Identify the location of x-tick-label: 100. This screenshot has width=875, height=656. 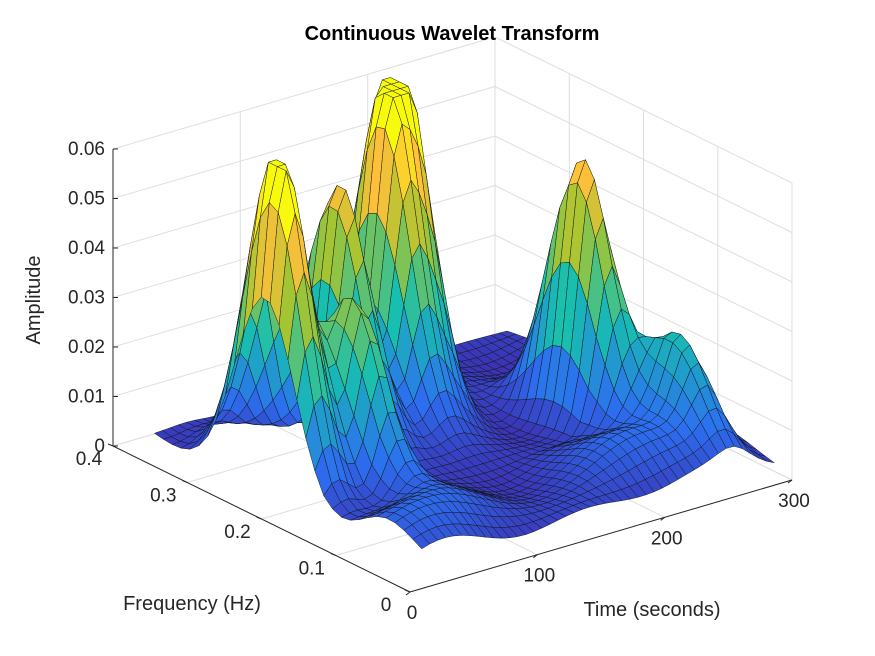
(539, 576).